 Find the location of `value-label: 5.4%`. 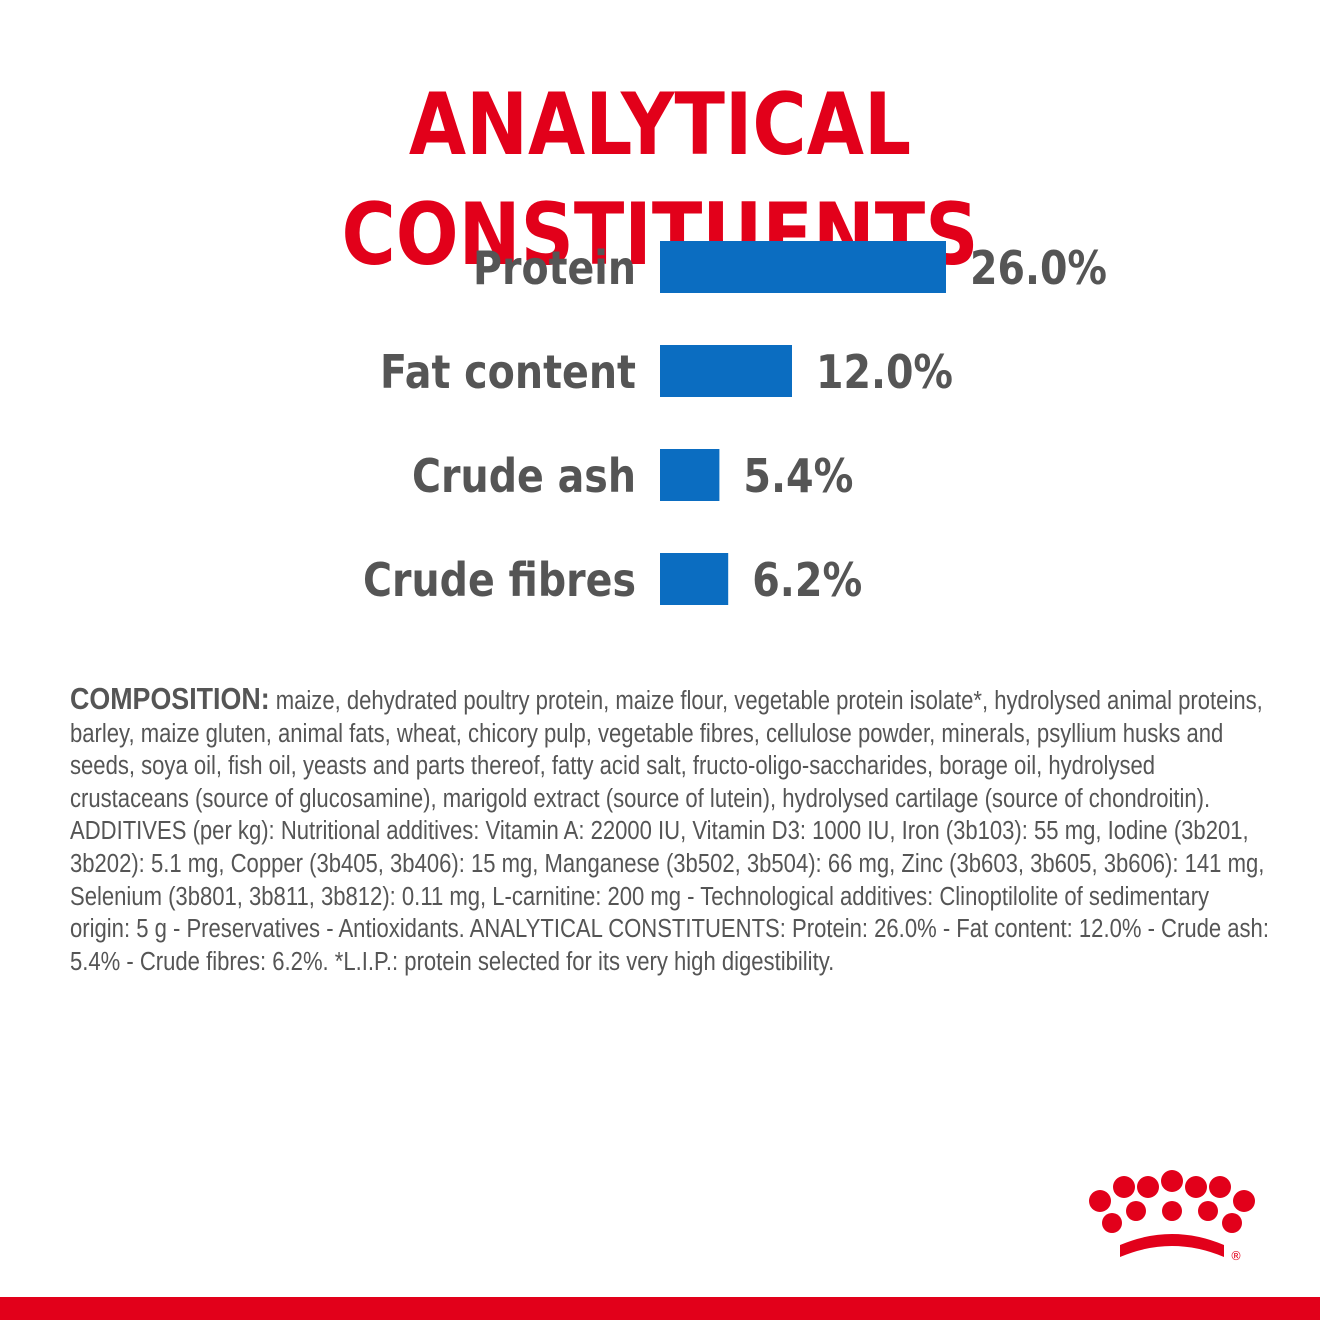

value-label: 5.4% is located at coordinates (798, 476).